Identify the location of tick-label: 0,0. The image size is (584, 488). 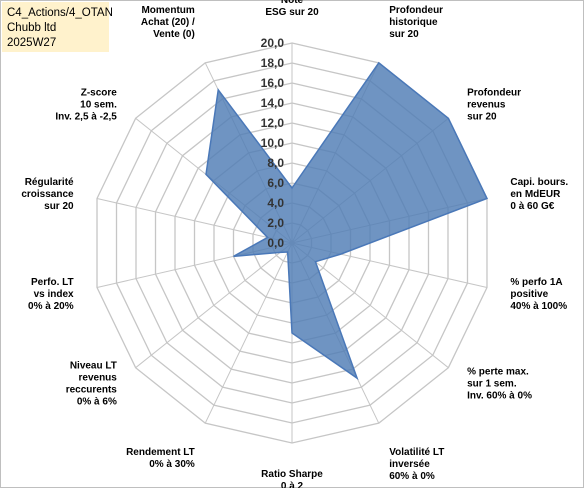
(275, 243).